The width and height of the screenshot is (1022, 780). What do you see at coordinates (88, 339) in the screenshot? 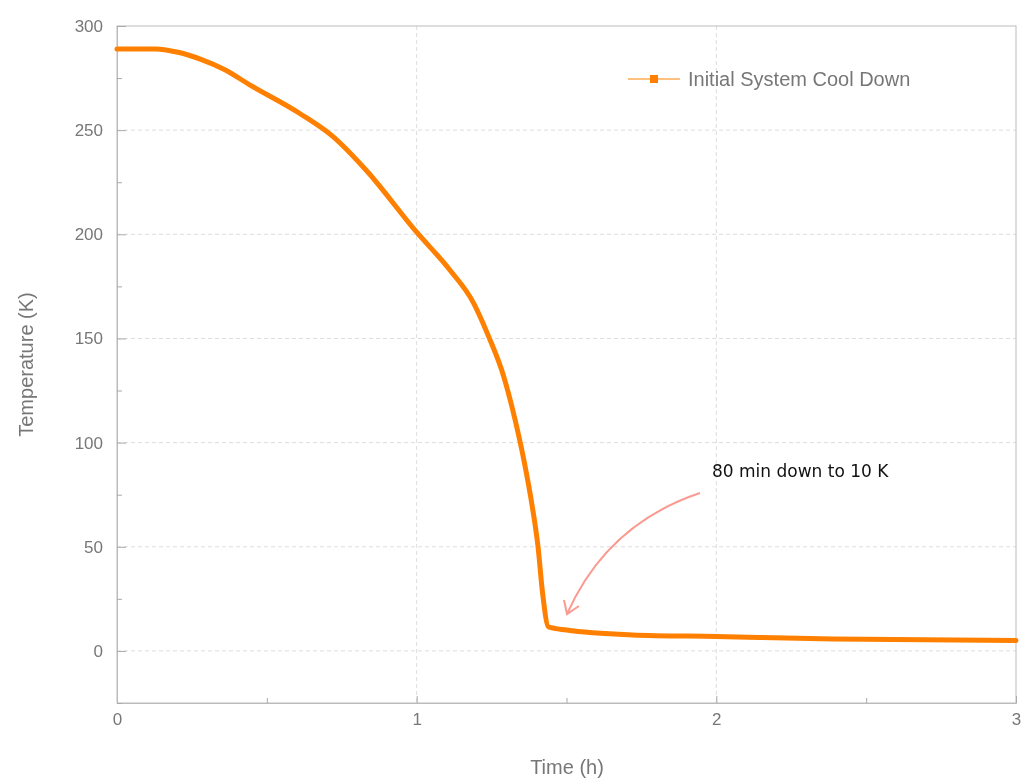
I see `y-tick-label: 150` at bounding box center [88, 339].